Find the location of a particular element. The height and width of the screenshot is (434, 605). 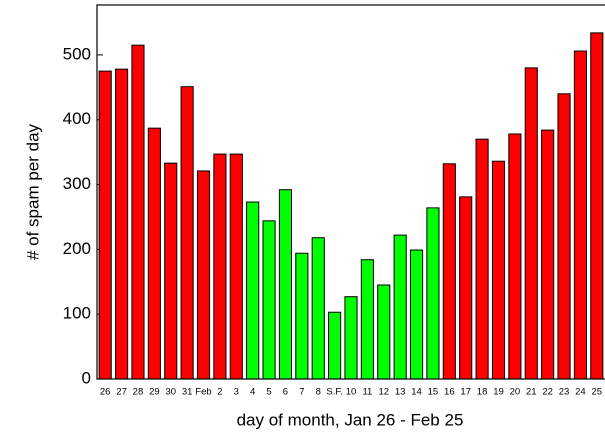

x-tick-label: 27 is located at coordinates (121, 392).